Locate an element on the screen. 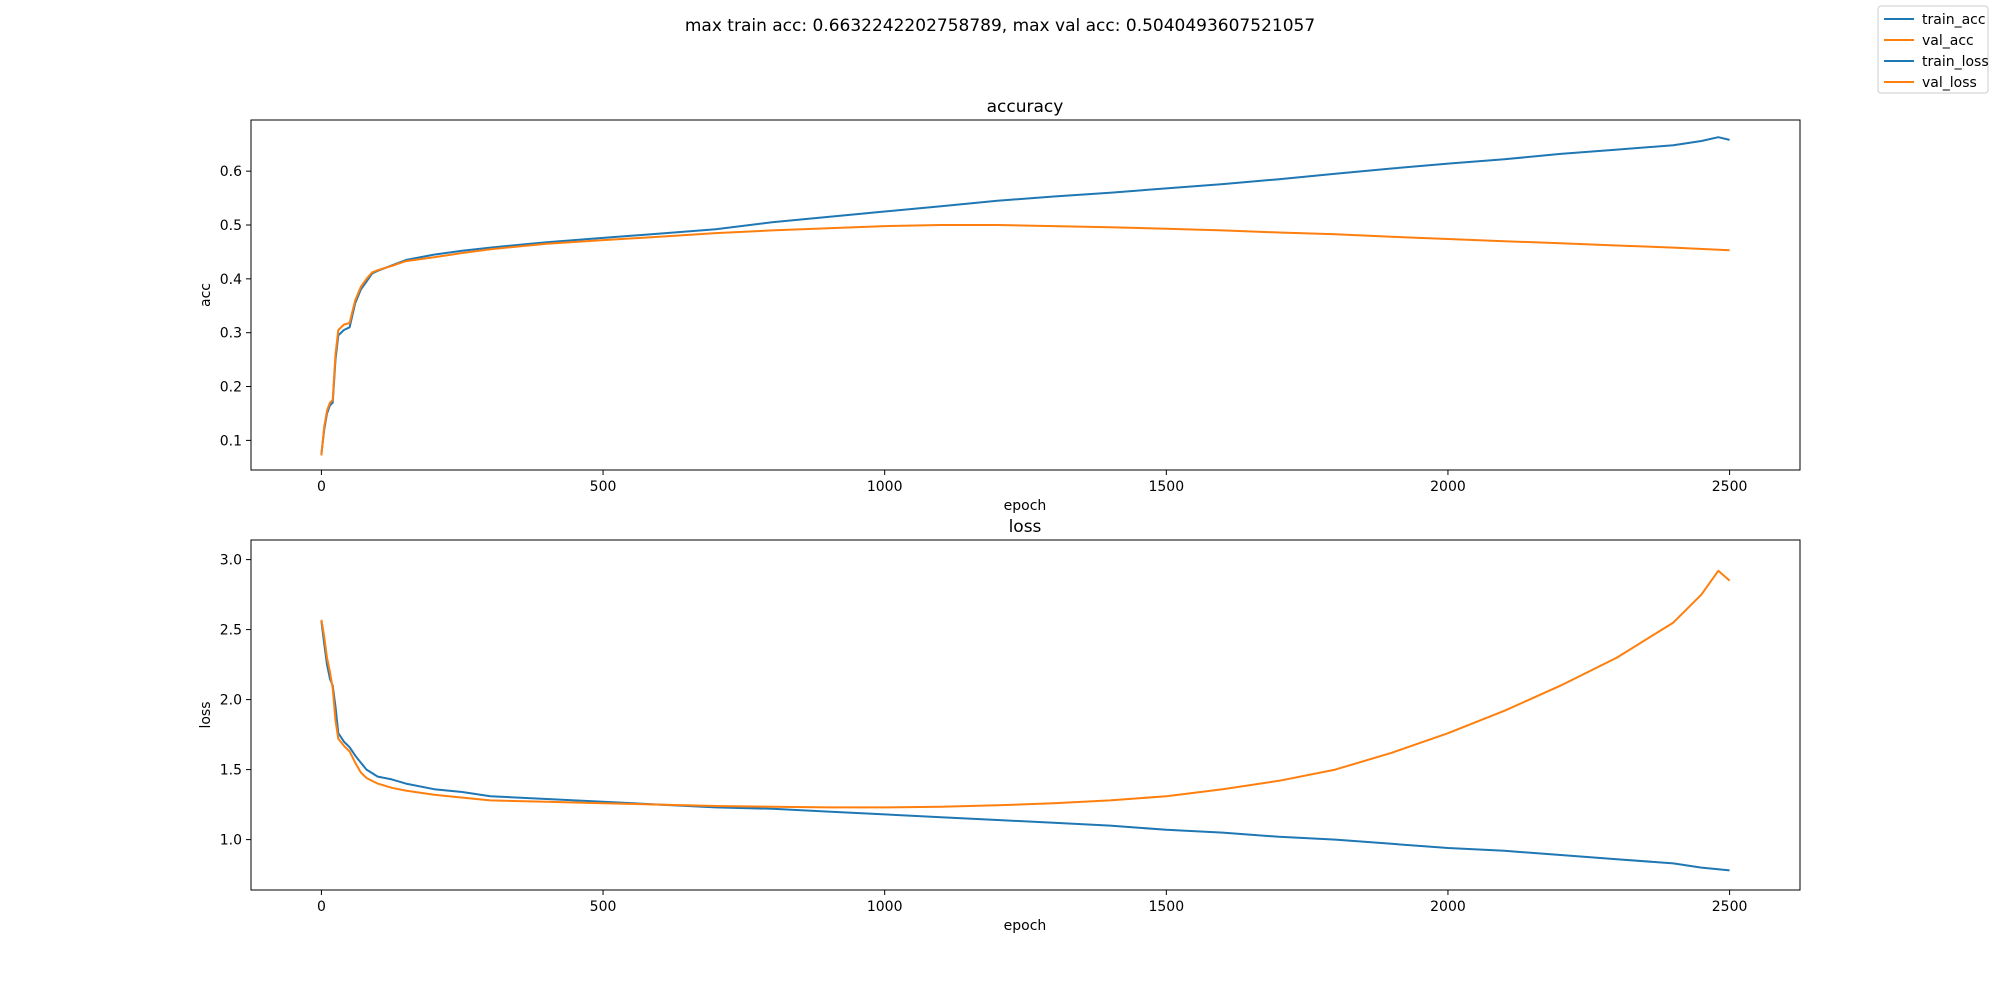 The height and width of the screenshot is (1000, 2000). accuracy-ytick-label: 0.6 is located at coordinates (231, 172).